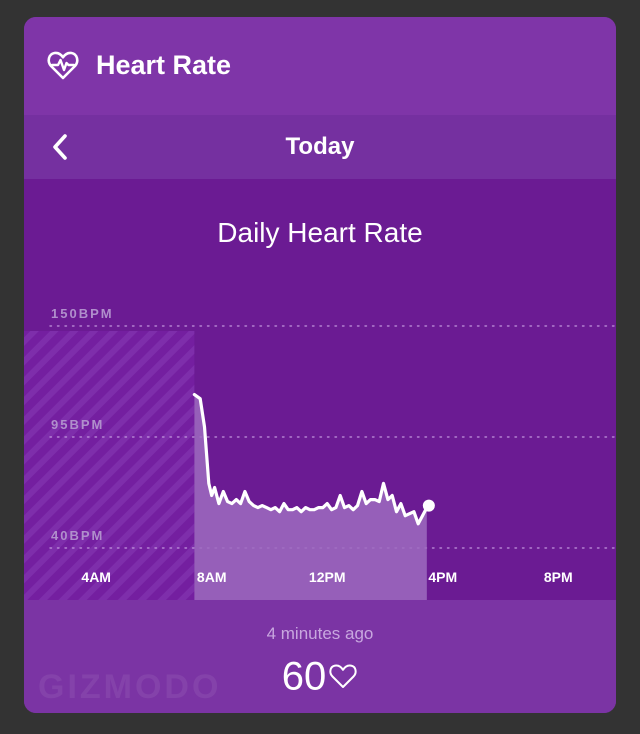 The height and width of the screenshot is (734, 640). I want to click on x-tick-label: 8PM, so click(558, 577).